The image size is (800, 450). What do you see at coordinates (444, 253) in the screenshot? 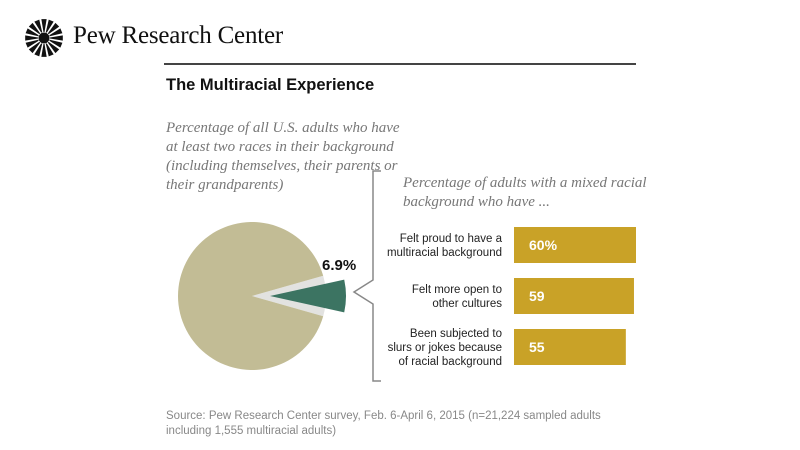
I see `bar-category-label: multiracial background` at bounding box center [444, 253].